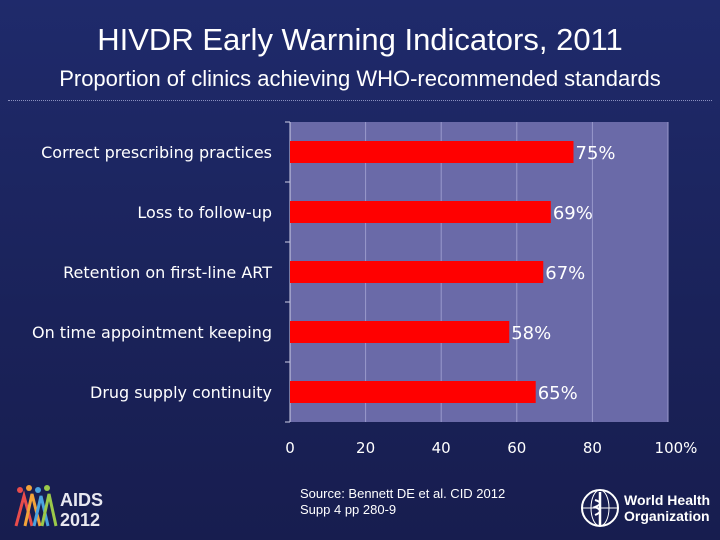 Image resolution: width=720 pixels, height=540 pixels. Describe the element at coordinates (600, 508) in the screenshot. I see `who-emblem-icon` at that location.